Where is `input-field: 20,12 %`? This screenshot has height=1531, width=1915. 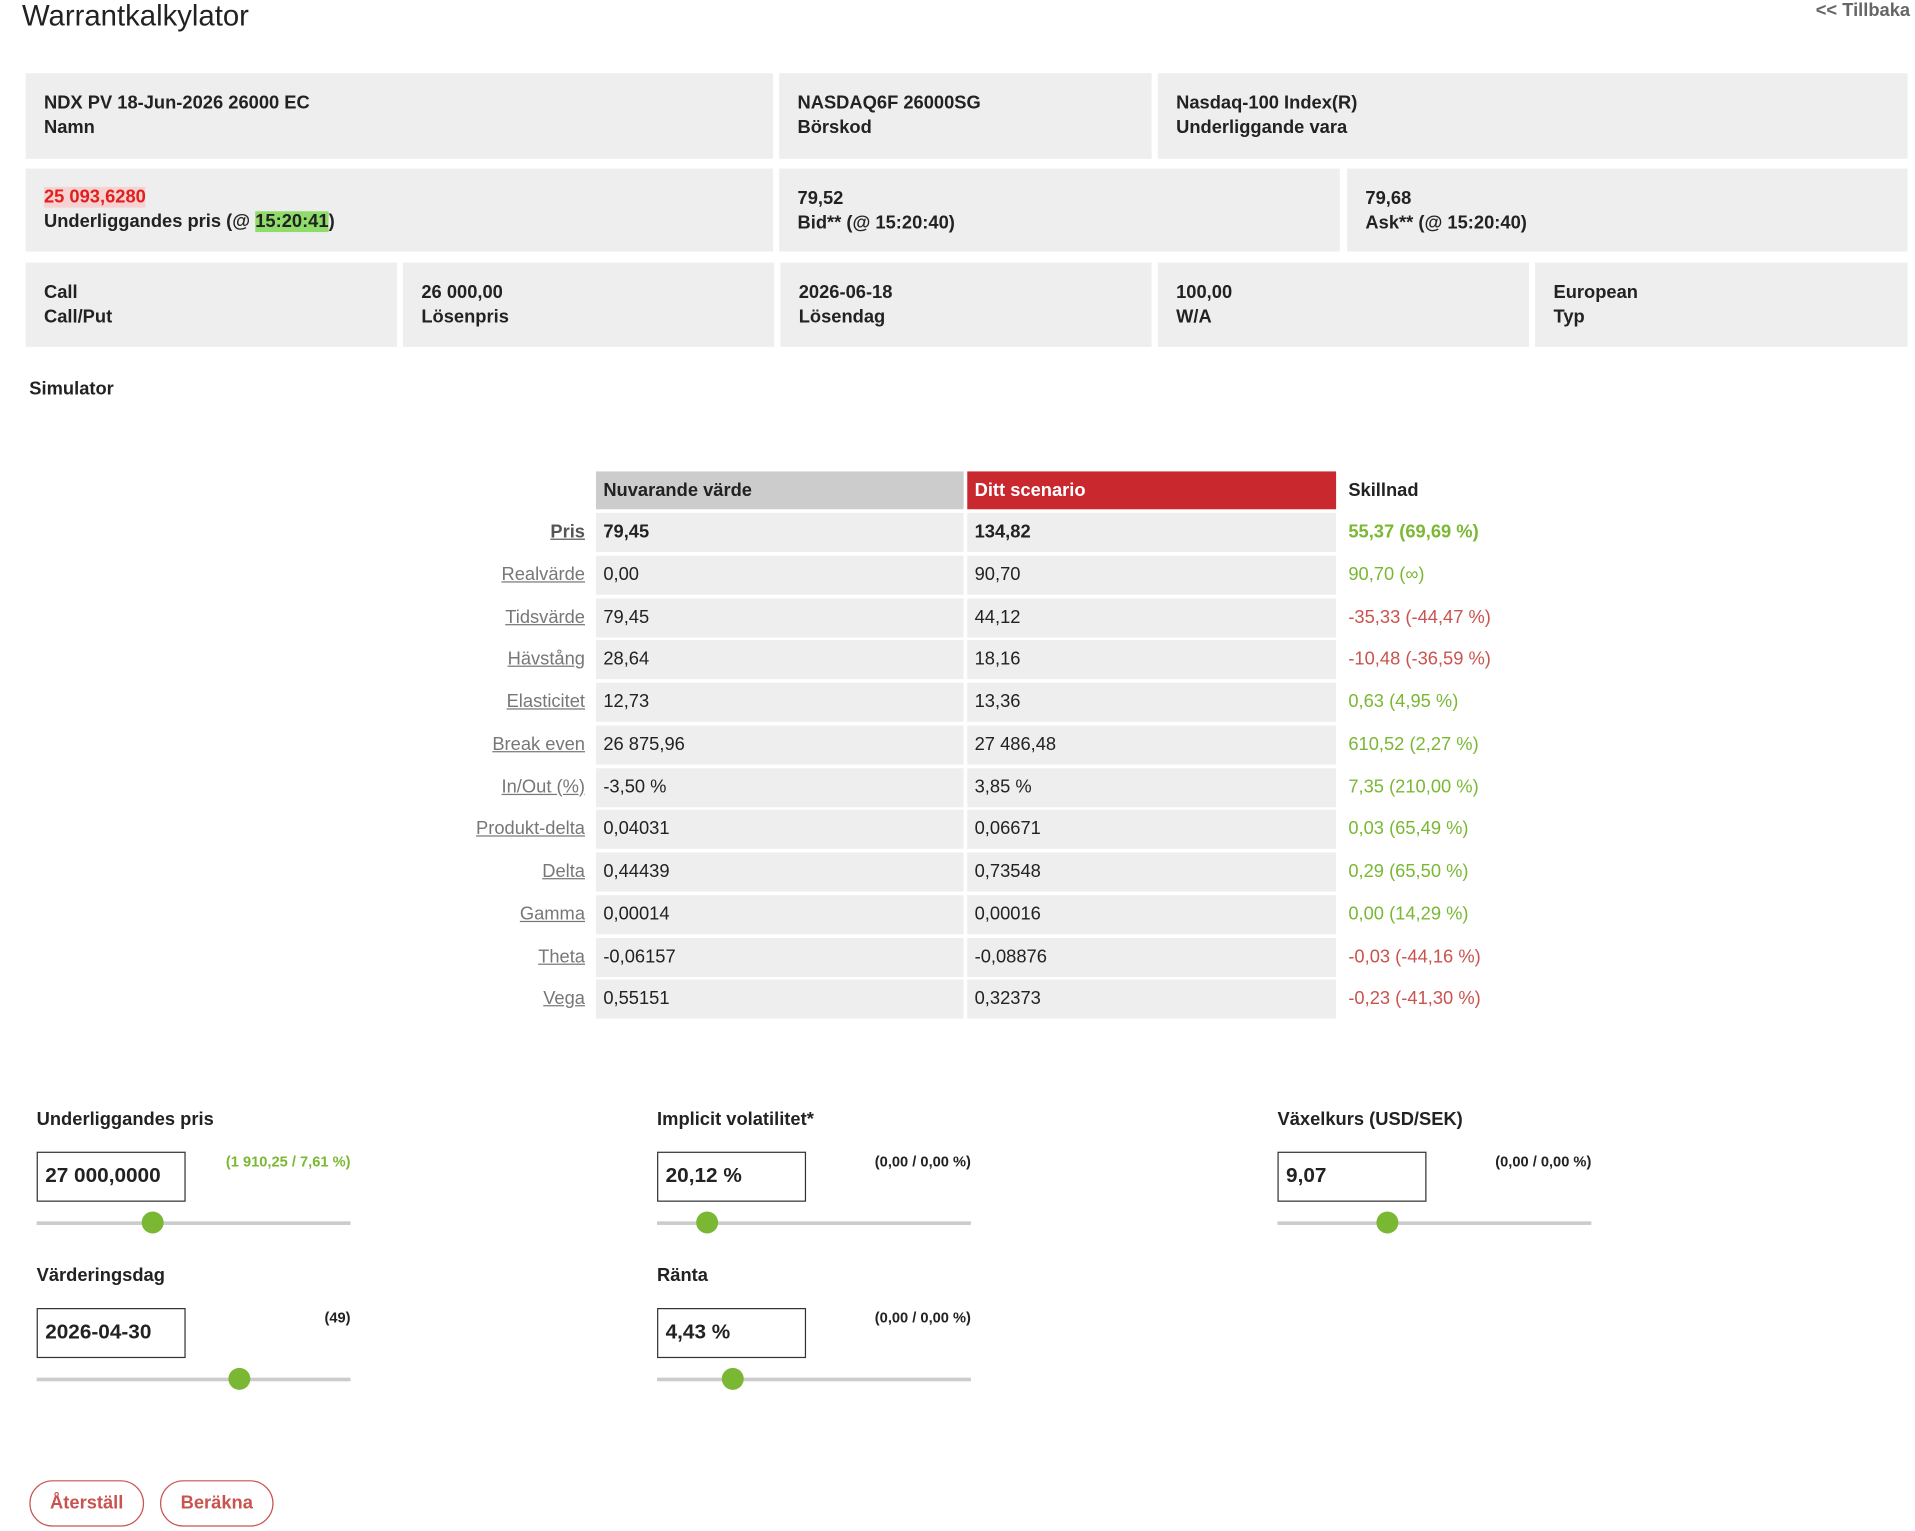
input-field: 20,12 % is located at coordinates (732, 1176).